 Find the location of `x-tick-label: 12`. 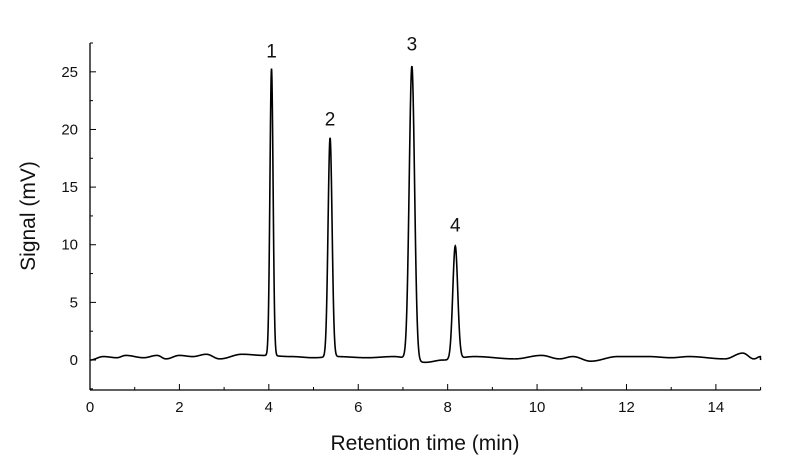

x-tick-label: 12 is located at coordinates (626, 407).